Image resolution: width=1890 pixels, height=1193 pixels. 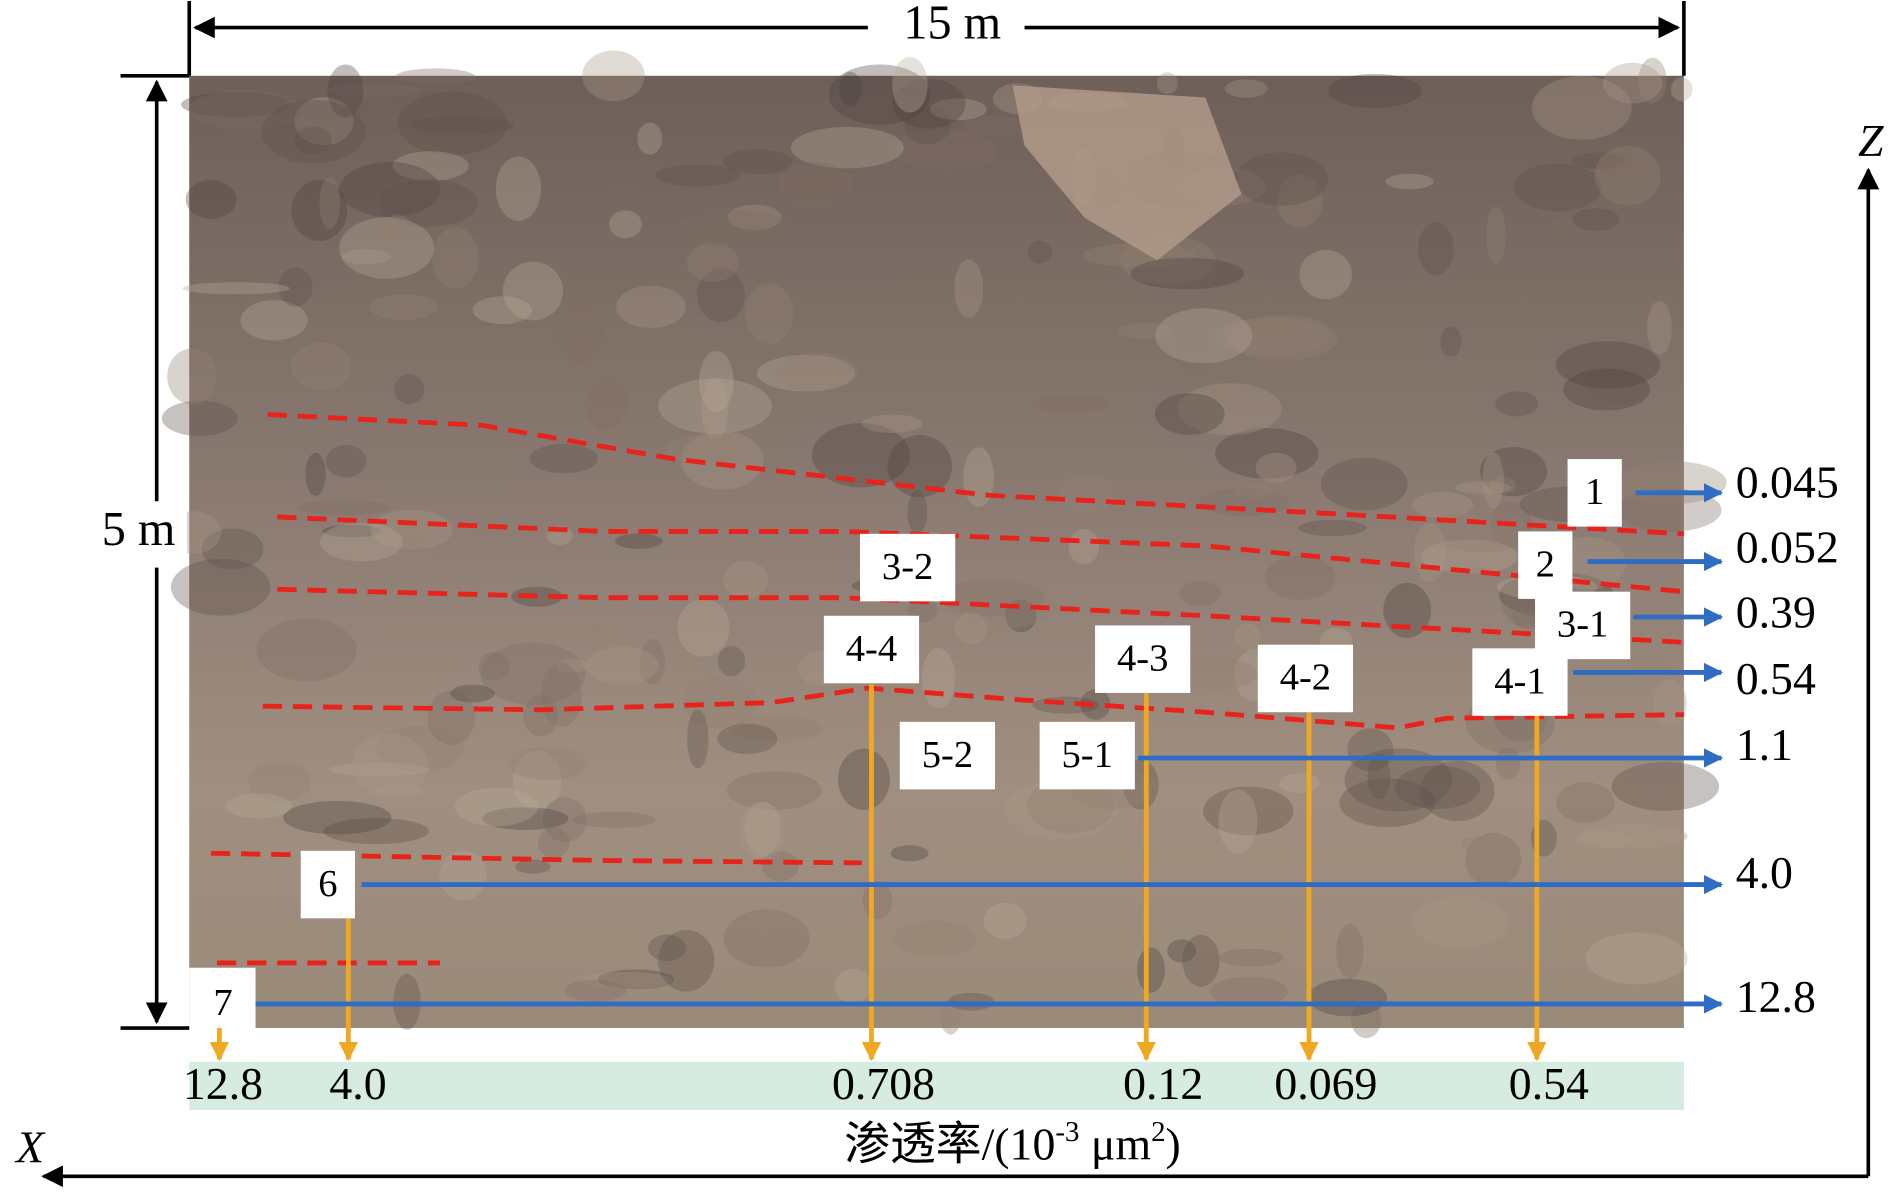 What do you see at coordinates (1594, 492) in the screenshot?
I see `layer-label: 1` at bounding box center [1594, 492].